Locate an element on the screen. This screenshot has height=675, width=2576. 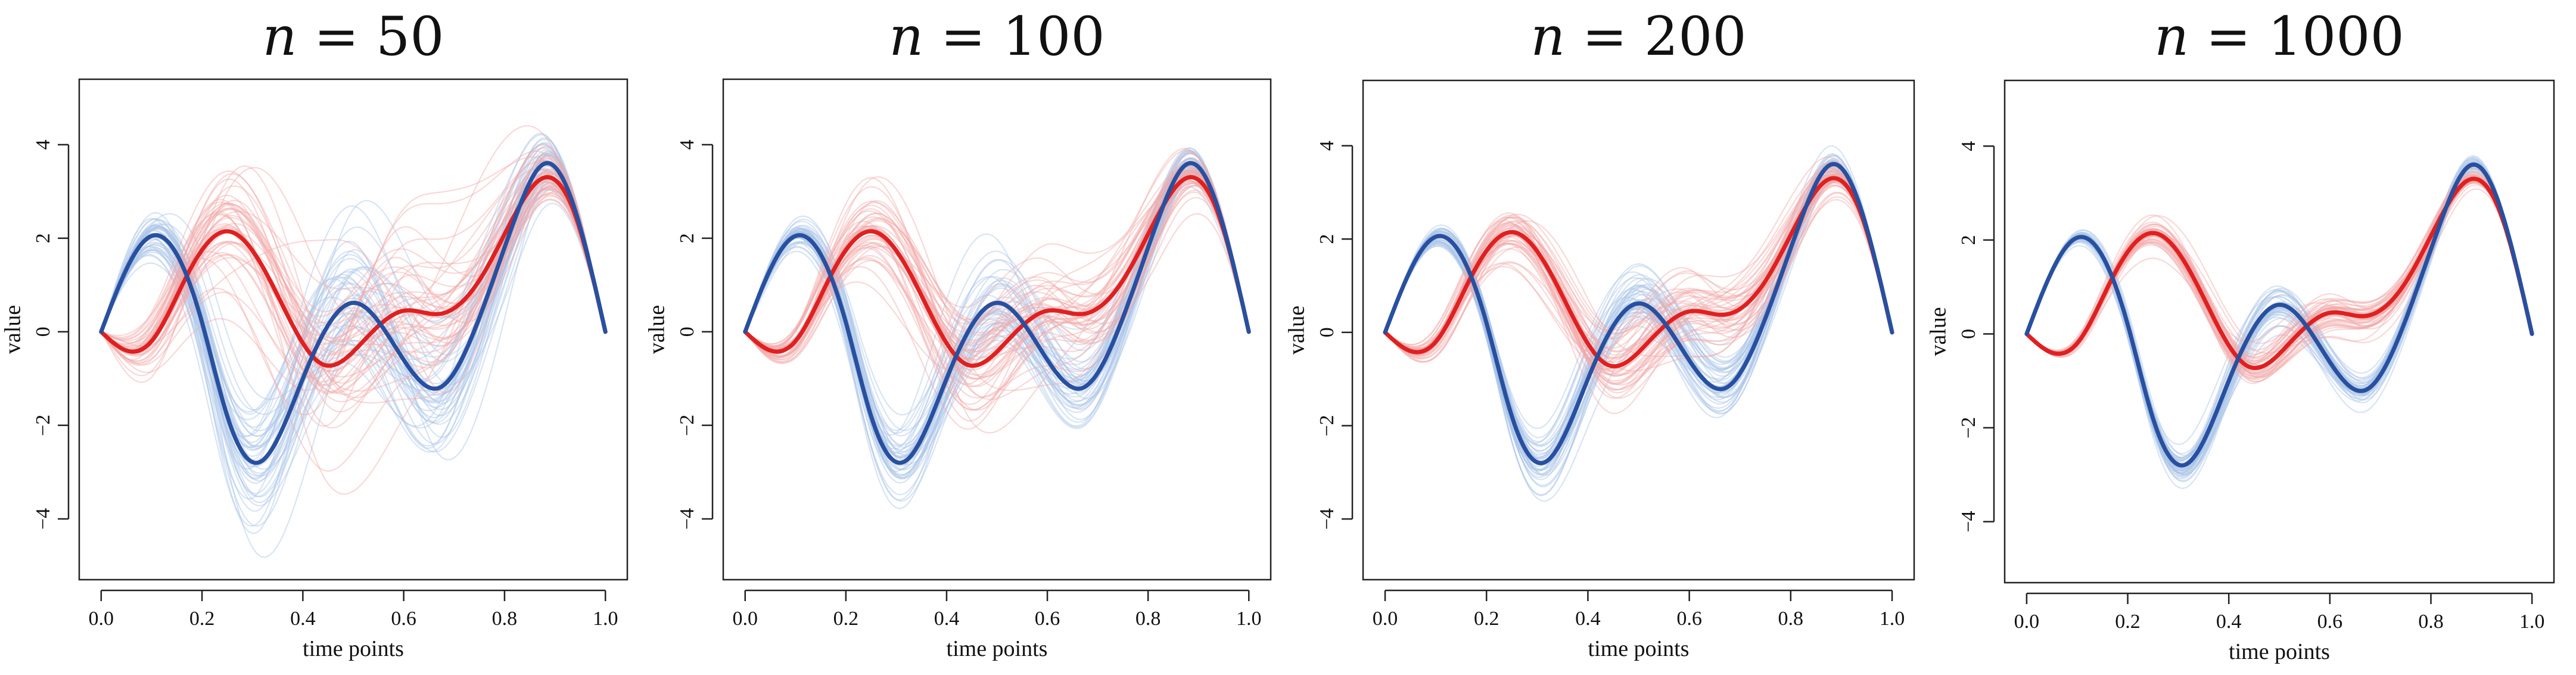
y-tick-label: −2 is located at coordinates (43, 425).